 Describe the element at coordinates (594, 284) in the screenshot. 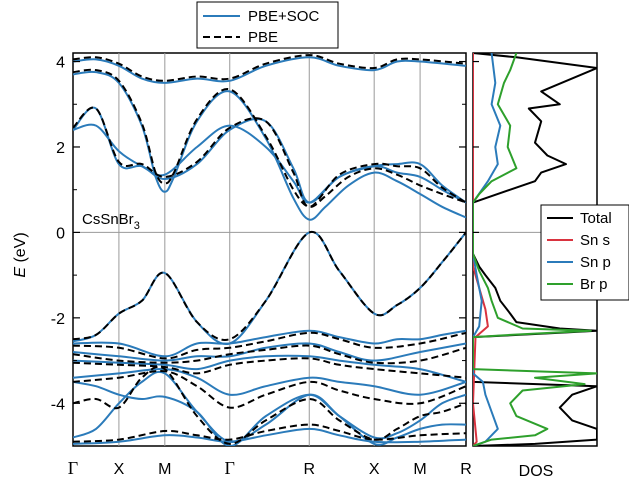

I see `legend-label-br-p: Br p` at that location.